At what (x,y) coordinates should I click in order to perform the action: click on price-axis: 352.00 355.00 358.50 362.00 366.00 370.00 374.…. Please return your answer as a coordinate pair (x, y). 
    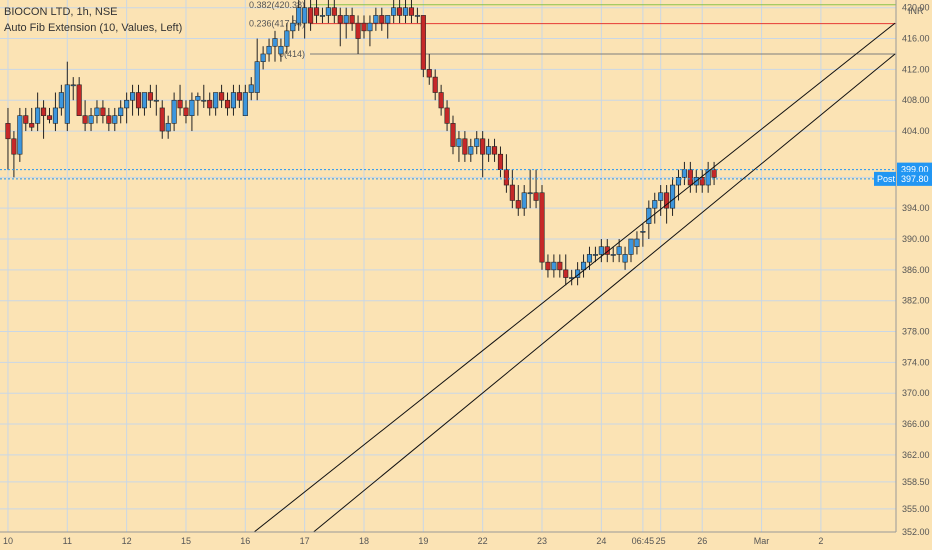
    Looking at the image, I should click on (912, 268).